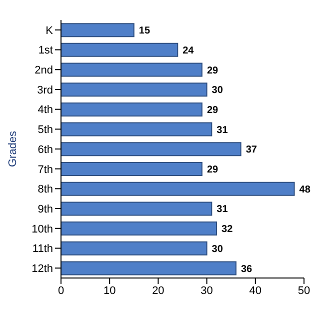 The height and width of the screenshot is (330, 330). What do you see at coordinates (45, 90) in the screenshot?
I see `y-tick-label: 3rd` at bounding box center [45, 90].